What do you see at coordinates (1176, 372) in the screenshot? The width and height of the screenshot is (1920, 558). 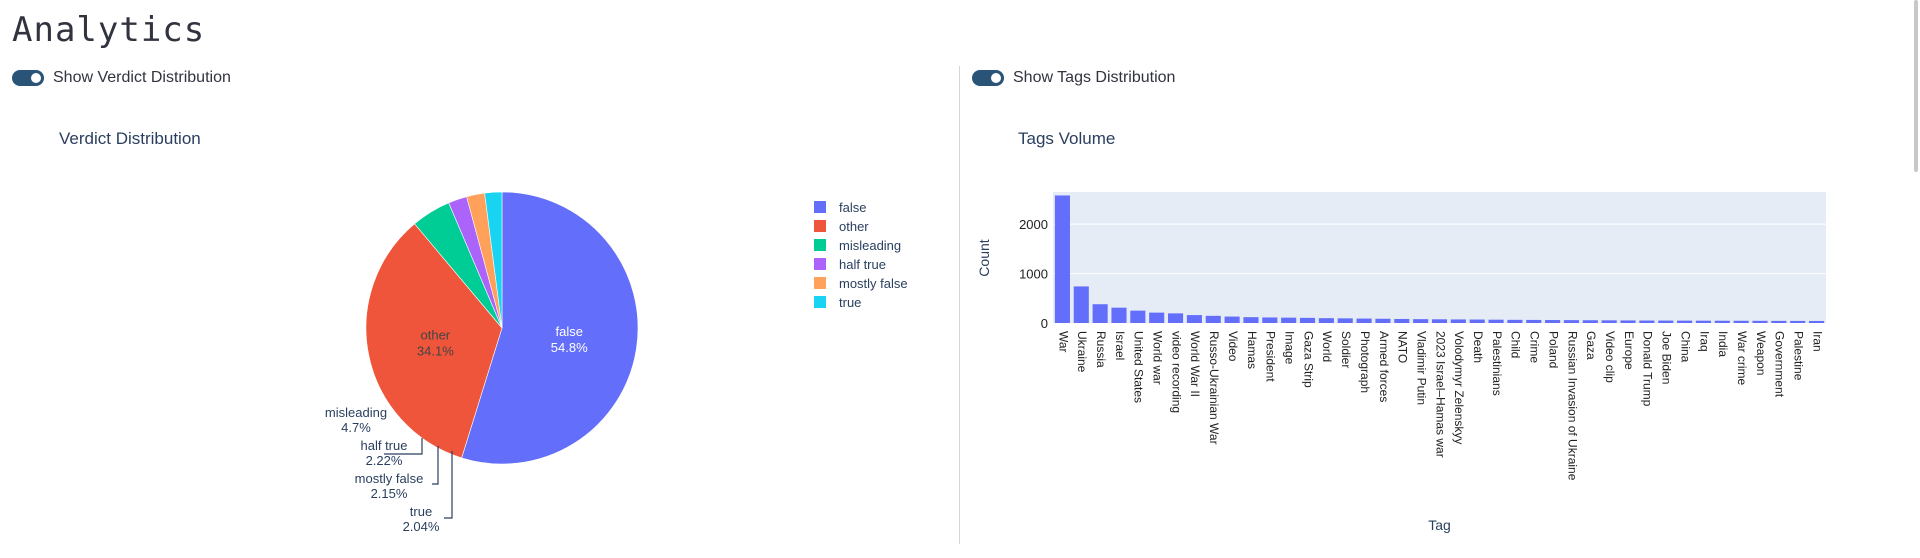 I see `x-tick-label: video recording` at bounding box center [1176, 372].